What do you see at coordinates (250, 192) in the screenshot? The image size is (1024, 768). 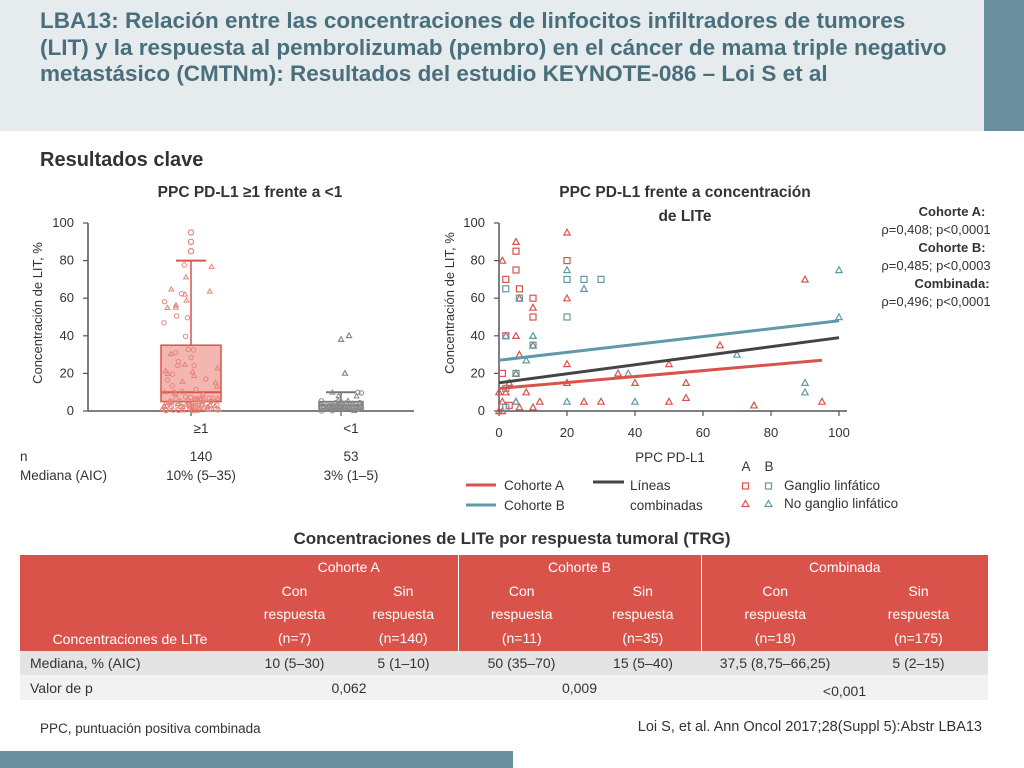 I see `chart1-title: PPC PD-L1 ≥1 frente a <1` at bounding box center [250, 192].